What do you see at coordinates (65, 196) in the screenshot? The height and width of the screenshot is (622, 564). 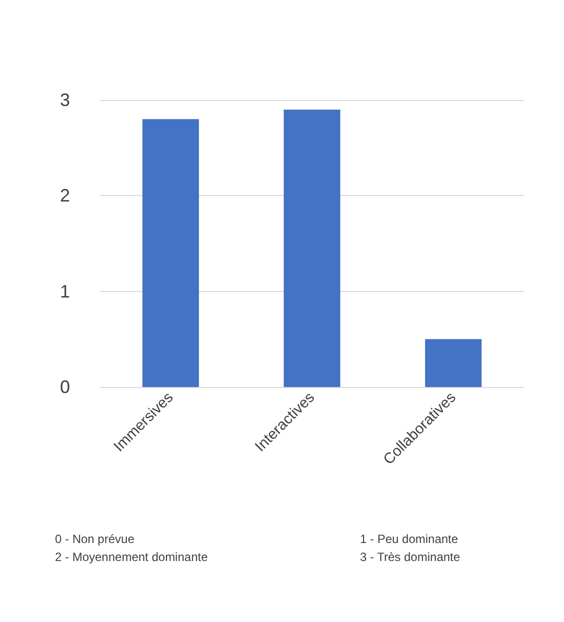 I see `y-tick-label: 2` at bounding box center [65, 196].